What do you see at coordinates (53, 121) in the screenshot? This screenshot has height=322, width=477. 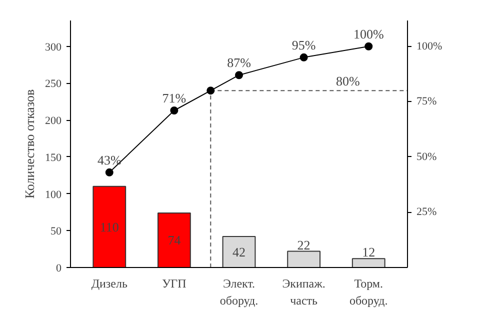 I see `y-tick-label: 200` at bounding box center [53, 121].